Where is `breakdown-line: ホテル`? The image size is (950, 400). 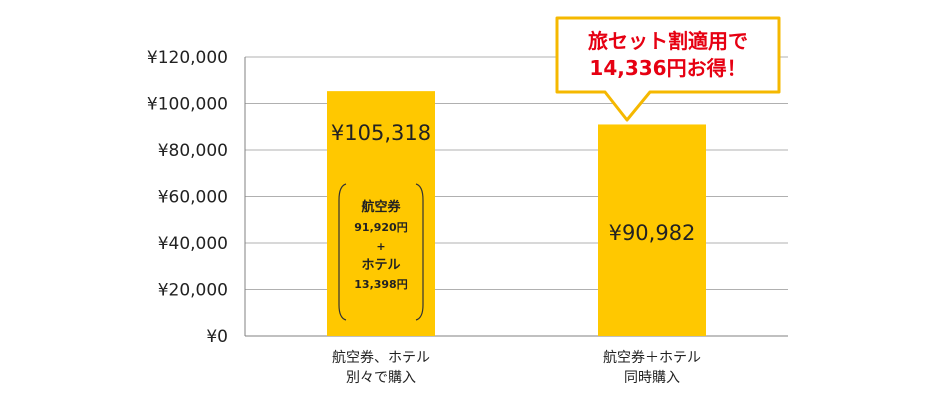 breakdown-line: ホテル is located at coordinates (380, 265).